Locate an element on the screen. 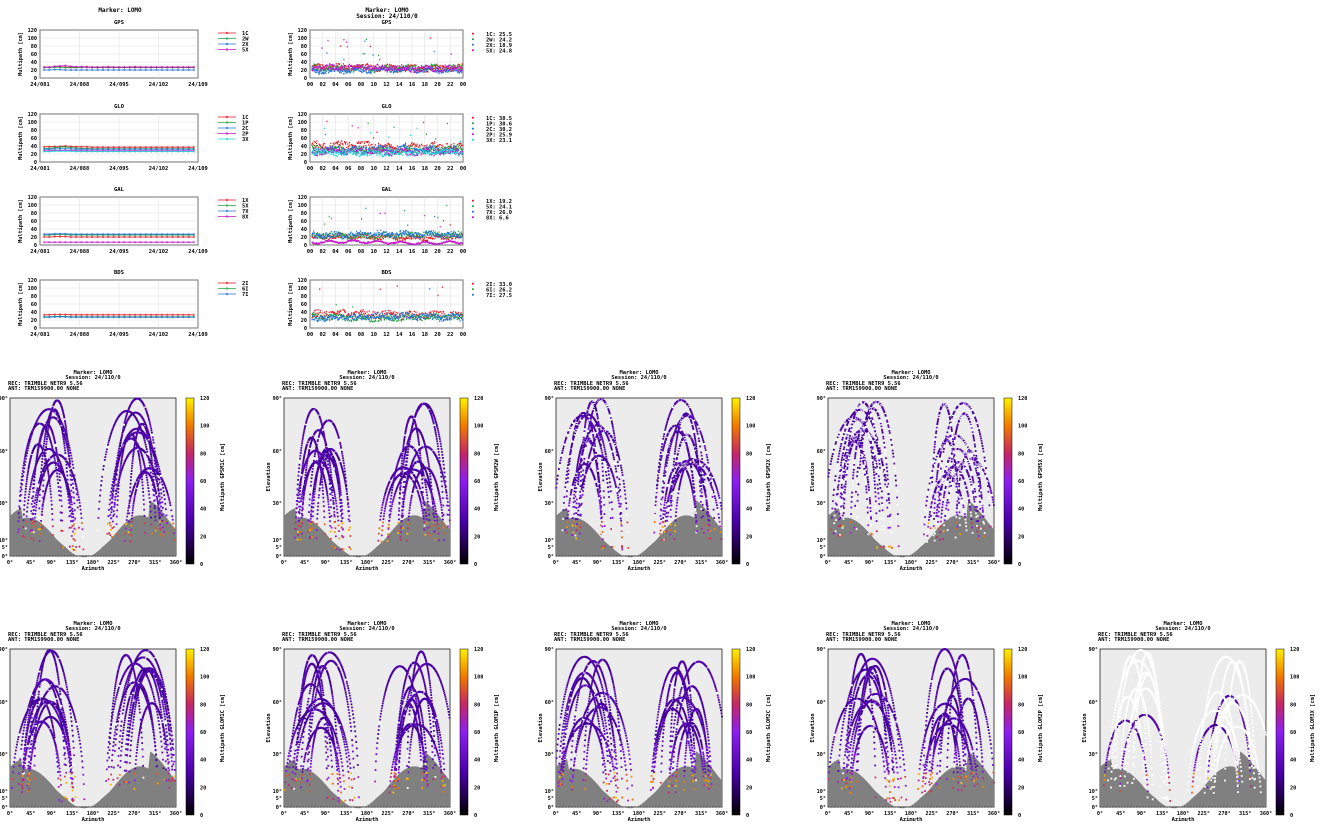  y-tick-label: 100 is located at coordinates (32, 289).